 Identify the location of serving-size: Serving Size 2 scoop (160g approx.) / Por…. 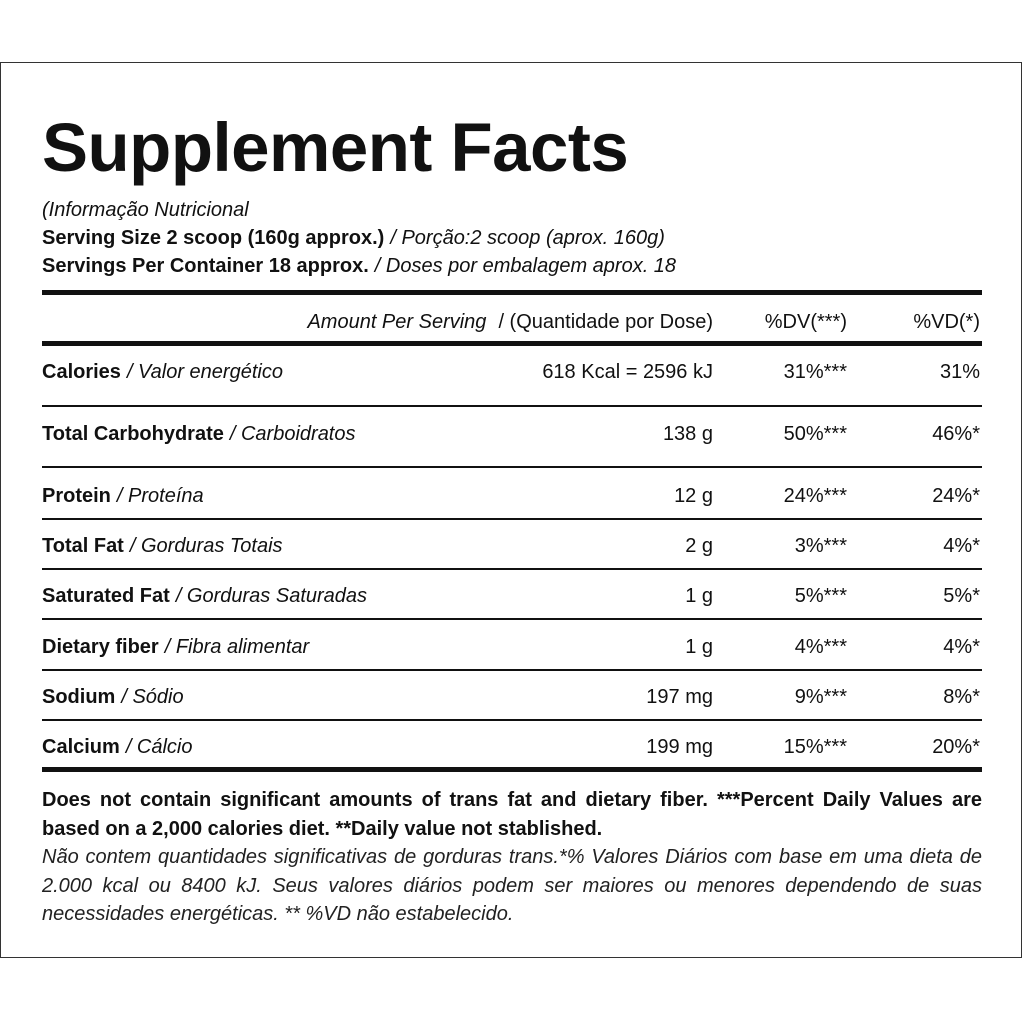
(353, 238).